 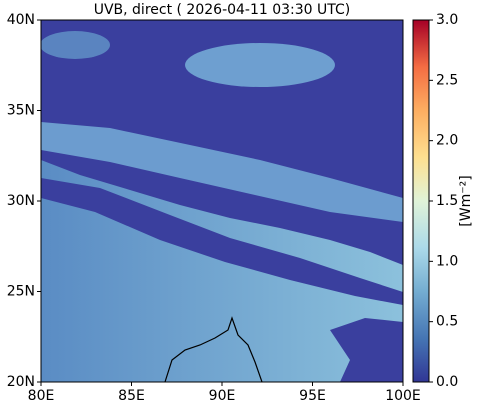 I want to click on x-tick-label: 95E, so click(x=312, y=396).